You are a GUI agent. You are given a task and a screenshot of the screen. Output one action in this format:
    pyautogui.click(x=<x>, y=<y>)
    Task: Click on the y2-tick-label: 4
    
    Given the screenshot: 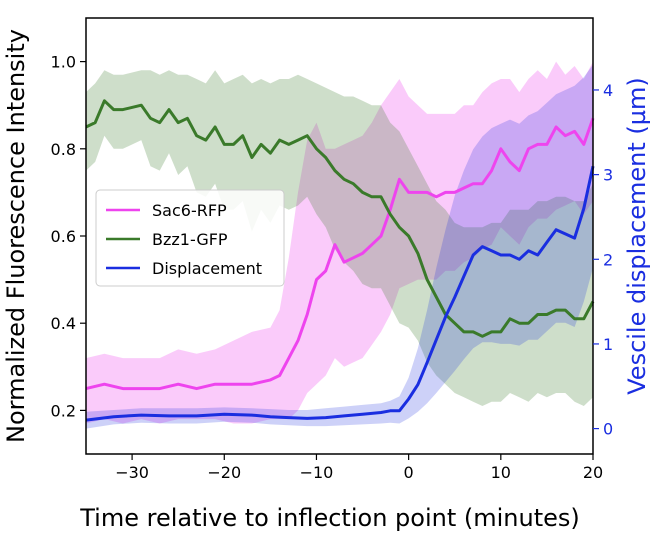 What is the action you would take?
    pyautogui.click(x=608, y=90)
    